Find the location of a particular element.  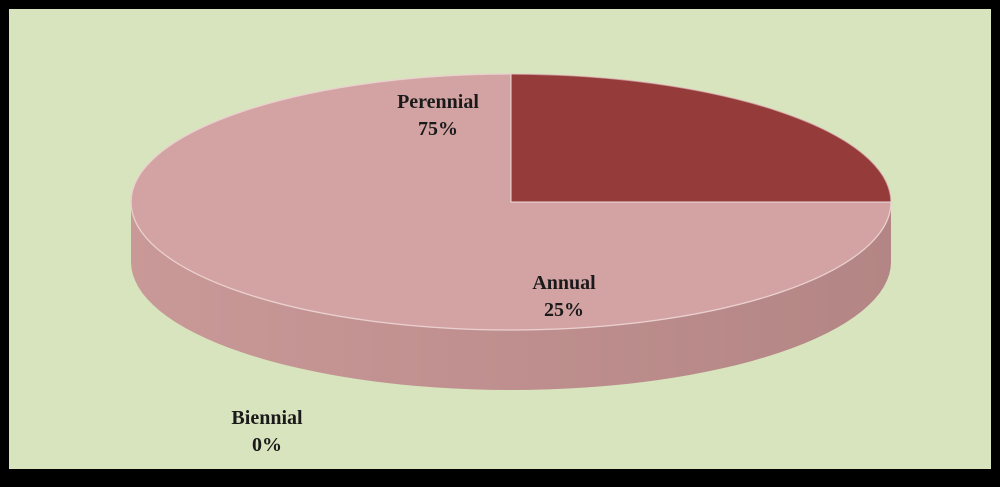

slice-label-biennial-percent: 0% is located at coordinates (267, 445).